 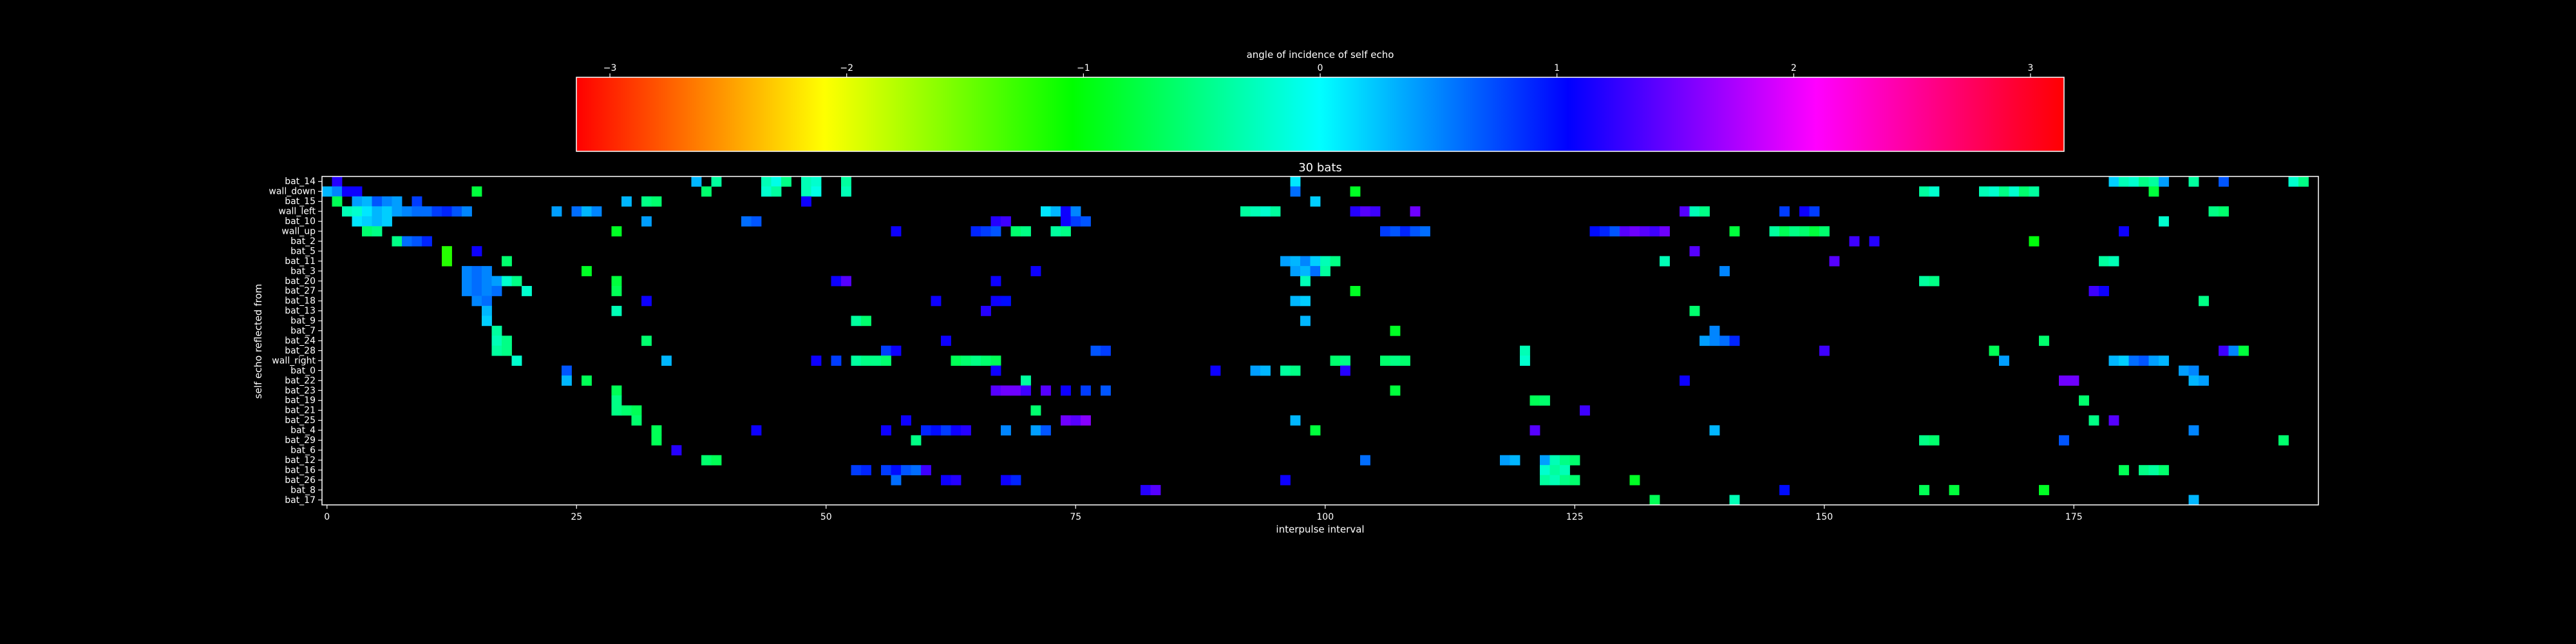 I want to click on y-tick-label: bat_23, so click(x=301, y=391).